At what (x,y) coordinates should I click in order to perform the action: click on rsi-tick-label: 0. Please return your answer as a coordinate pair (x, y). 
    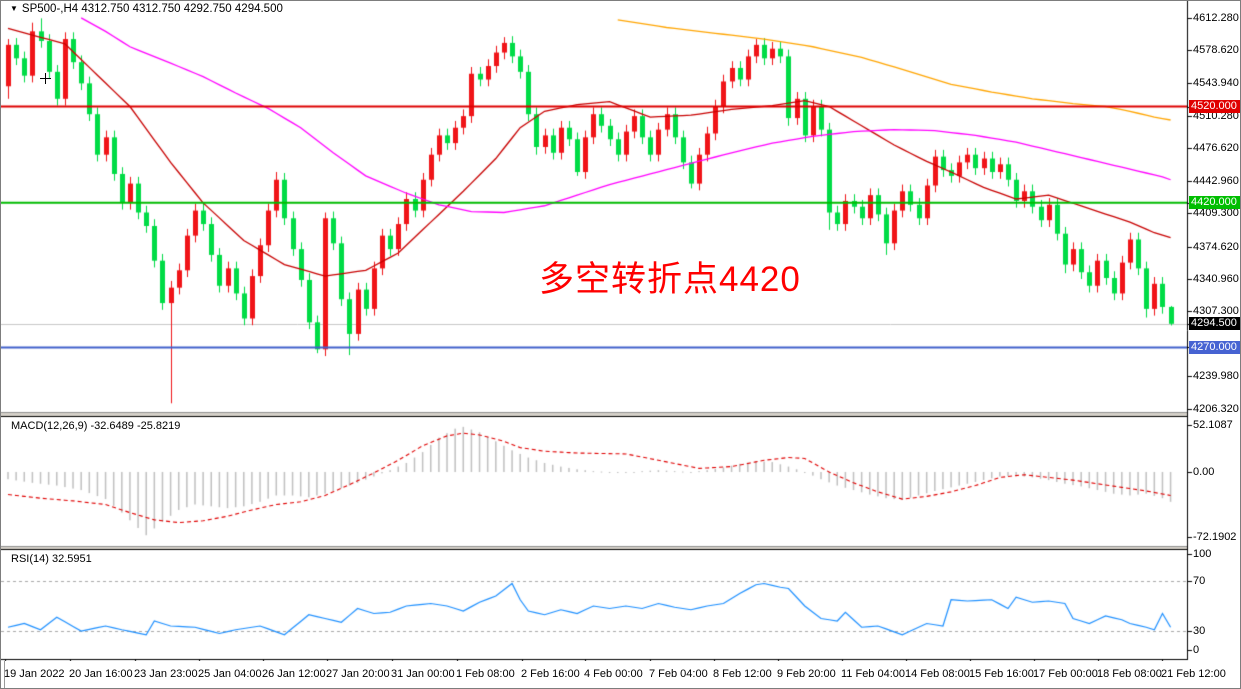
    Looking at the image, I should click on (1196, 650).